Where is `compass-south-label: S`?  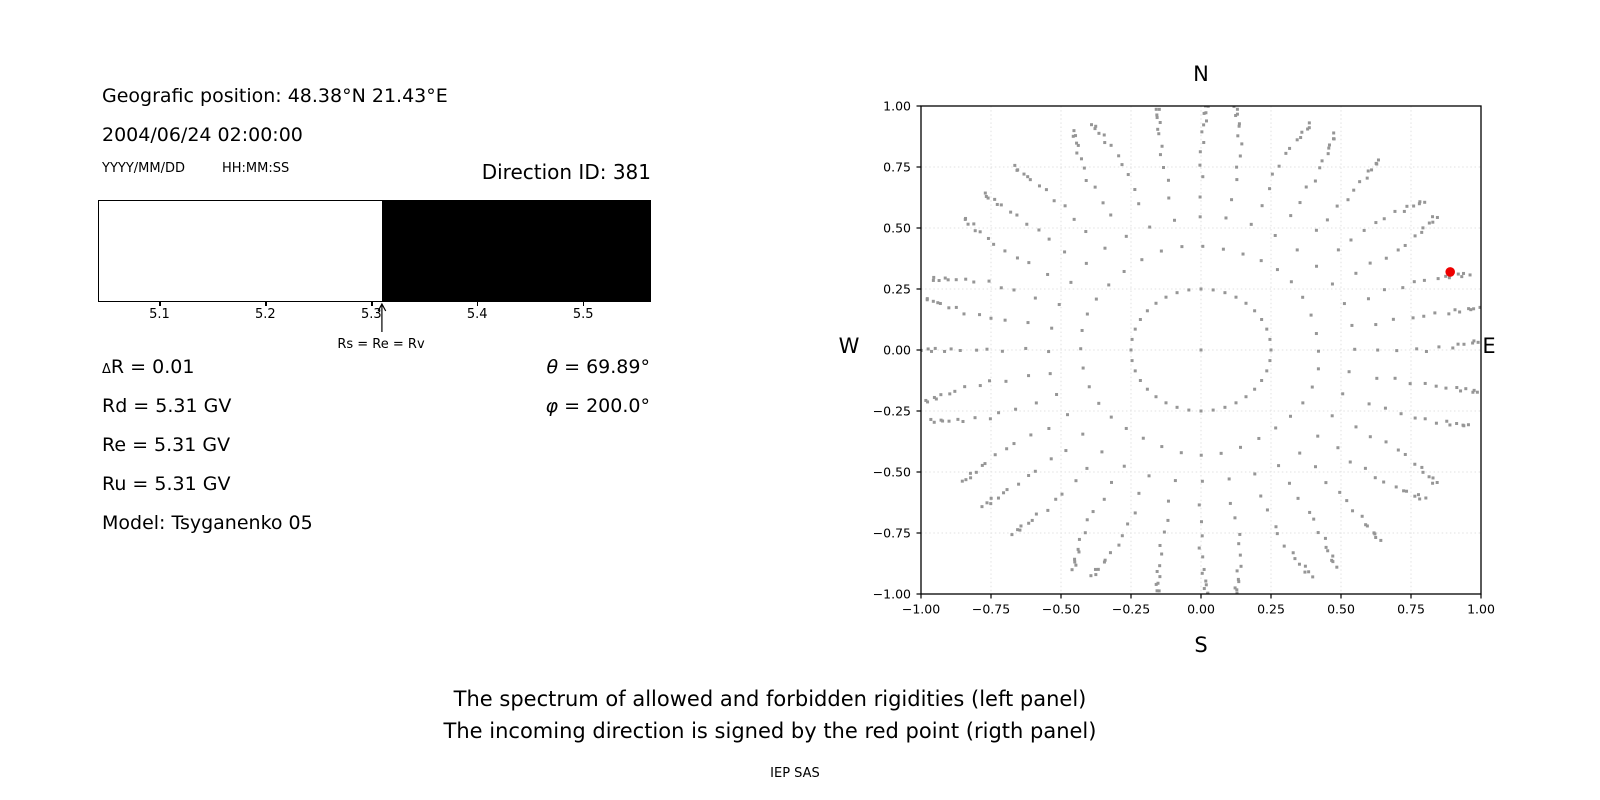
compass-south-label: S is located at coordinates (1200, 645).